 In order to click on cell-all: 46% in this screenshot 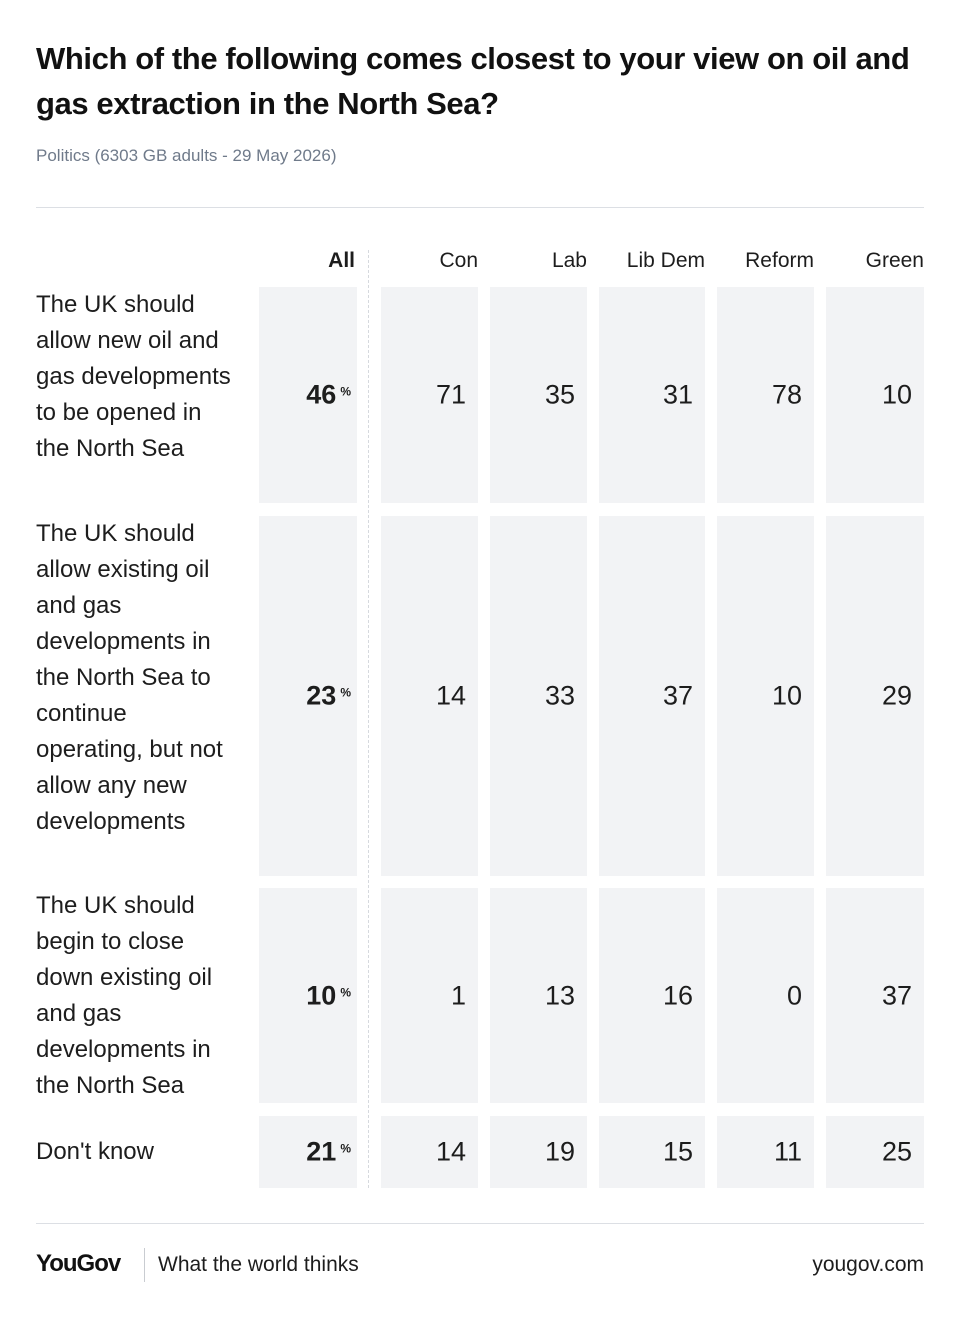, I will do `click(308, 395)`.